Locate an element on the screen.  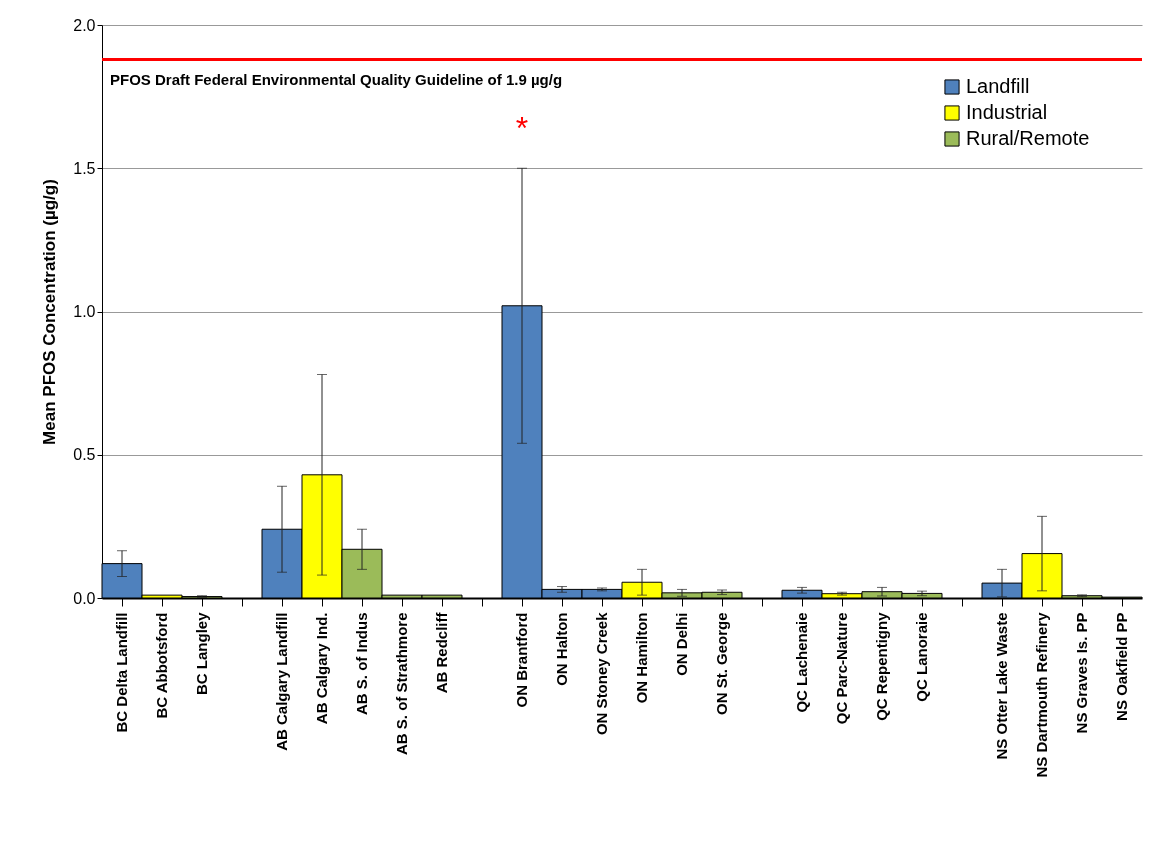
x-tick-label: QC Lachenaie is located at coordinates (801, 662).